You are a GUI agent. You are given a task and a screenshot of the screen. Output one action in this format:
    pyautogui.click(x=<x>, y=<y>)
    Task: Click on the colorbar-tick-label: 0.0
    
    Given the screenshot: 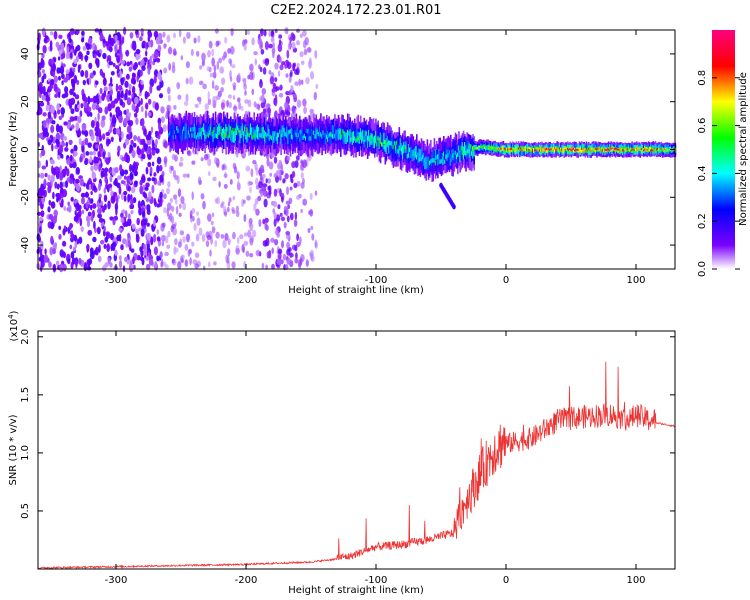 What is the action you would take?
    pyautogui.click(x=702, y=269)
    